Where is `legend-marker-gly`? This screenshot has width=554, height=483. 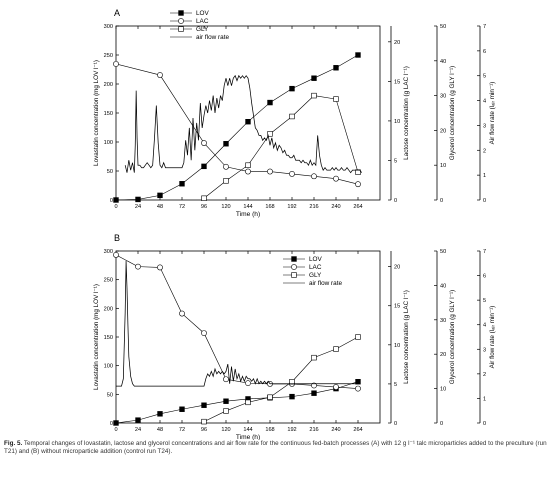
legend-marker-gly is located at coordinates (294, 275).